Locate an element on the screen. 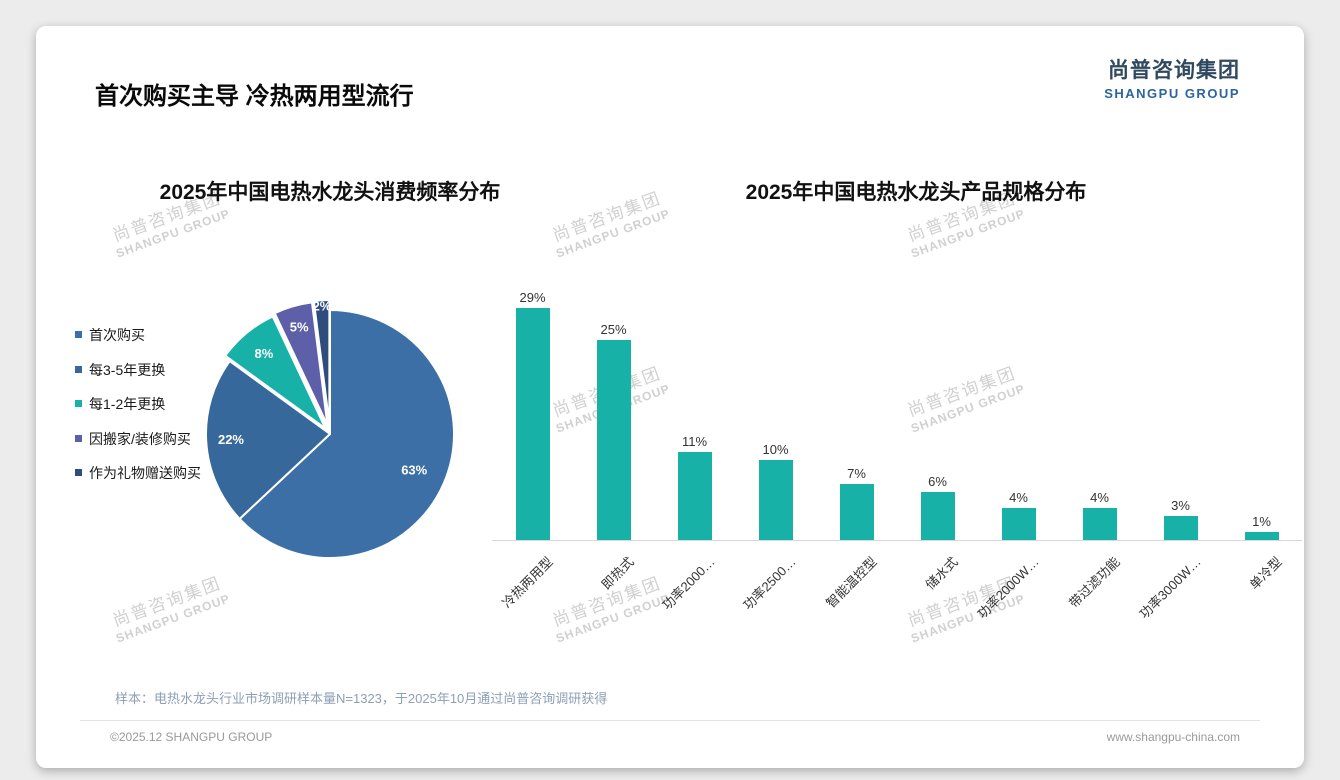  bar-group: 1% 单冷型 is located at coordinates (1261, 465).